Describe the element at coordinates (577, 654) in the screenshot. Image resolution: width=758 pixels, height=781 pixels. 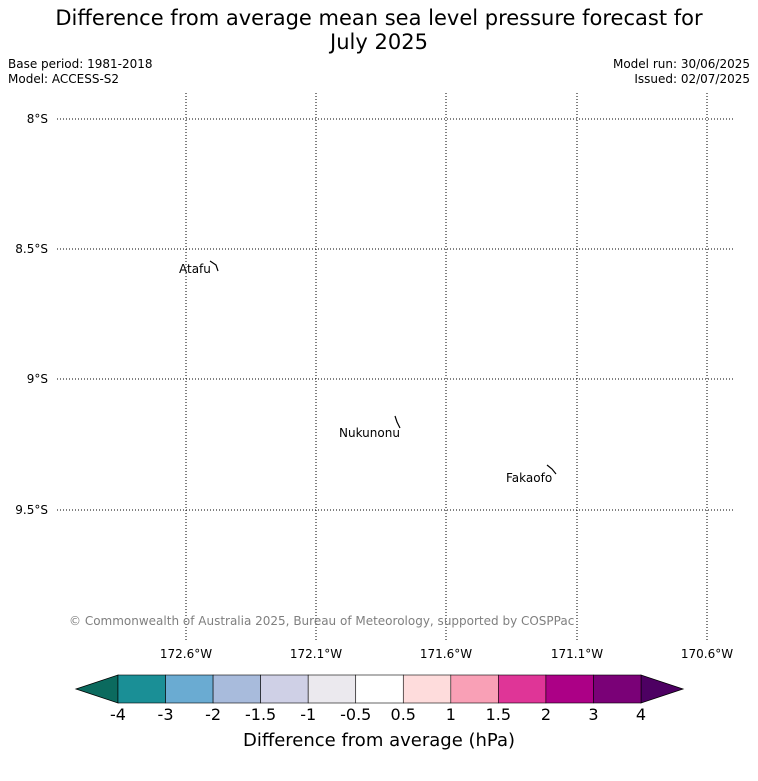
I see `lon-label-171-1w: 171.1°W` at that location.